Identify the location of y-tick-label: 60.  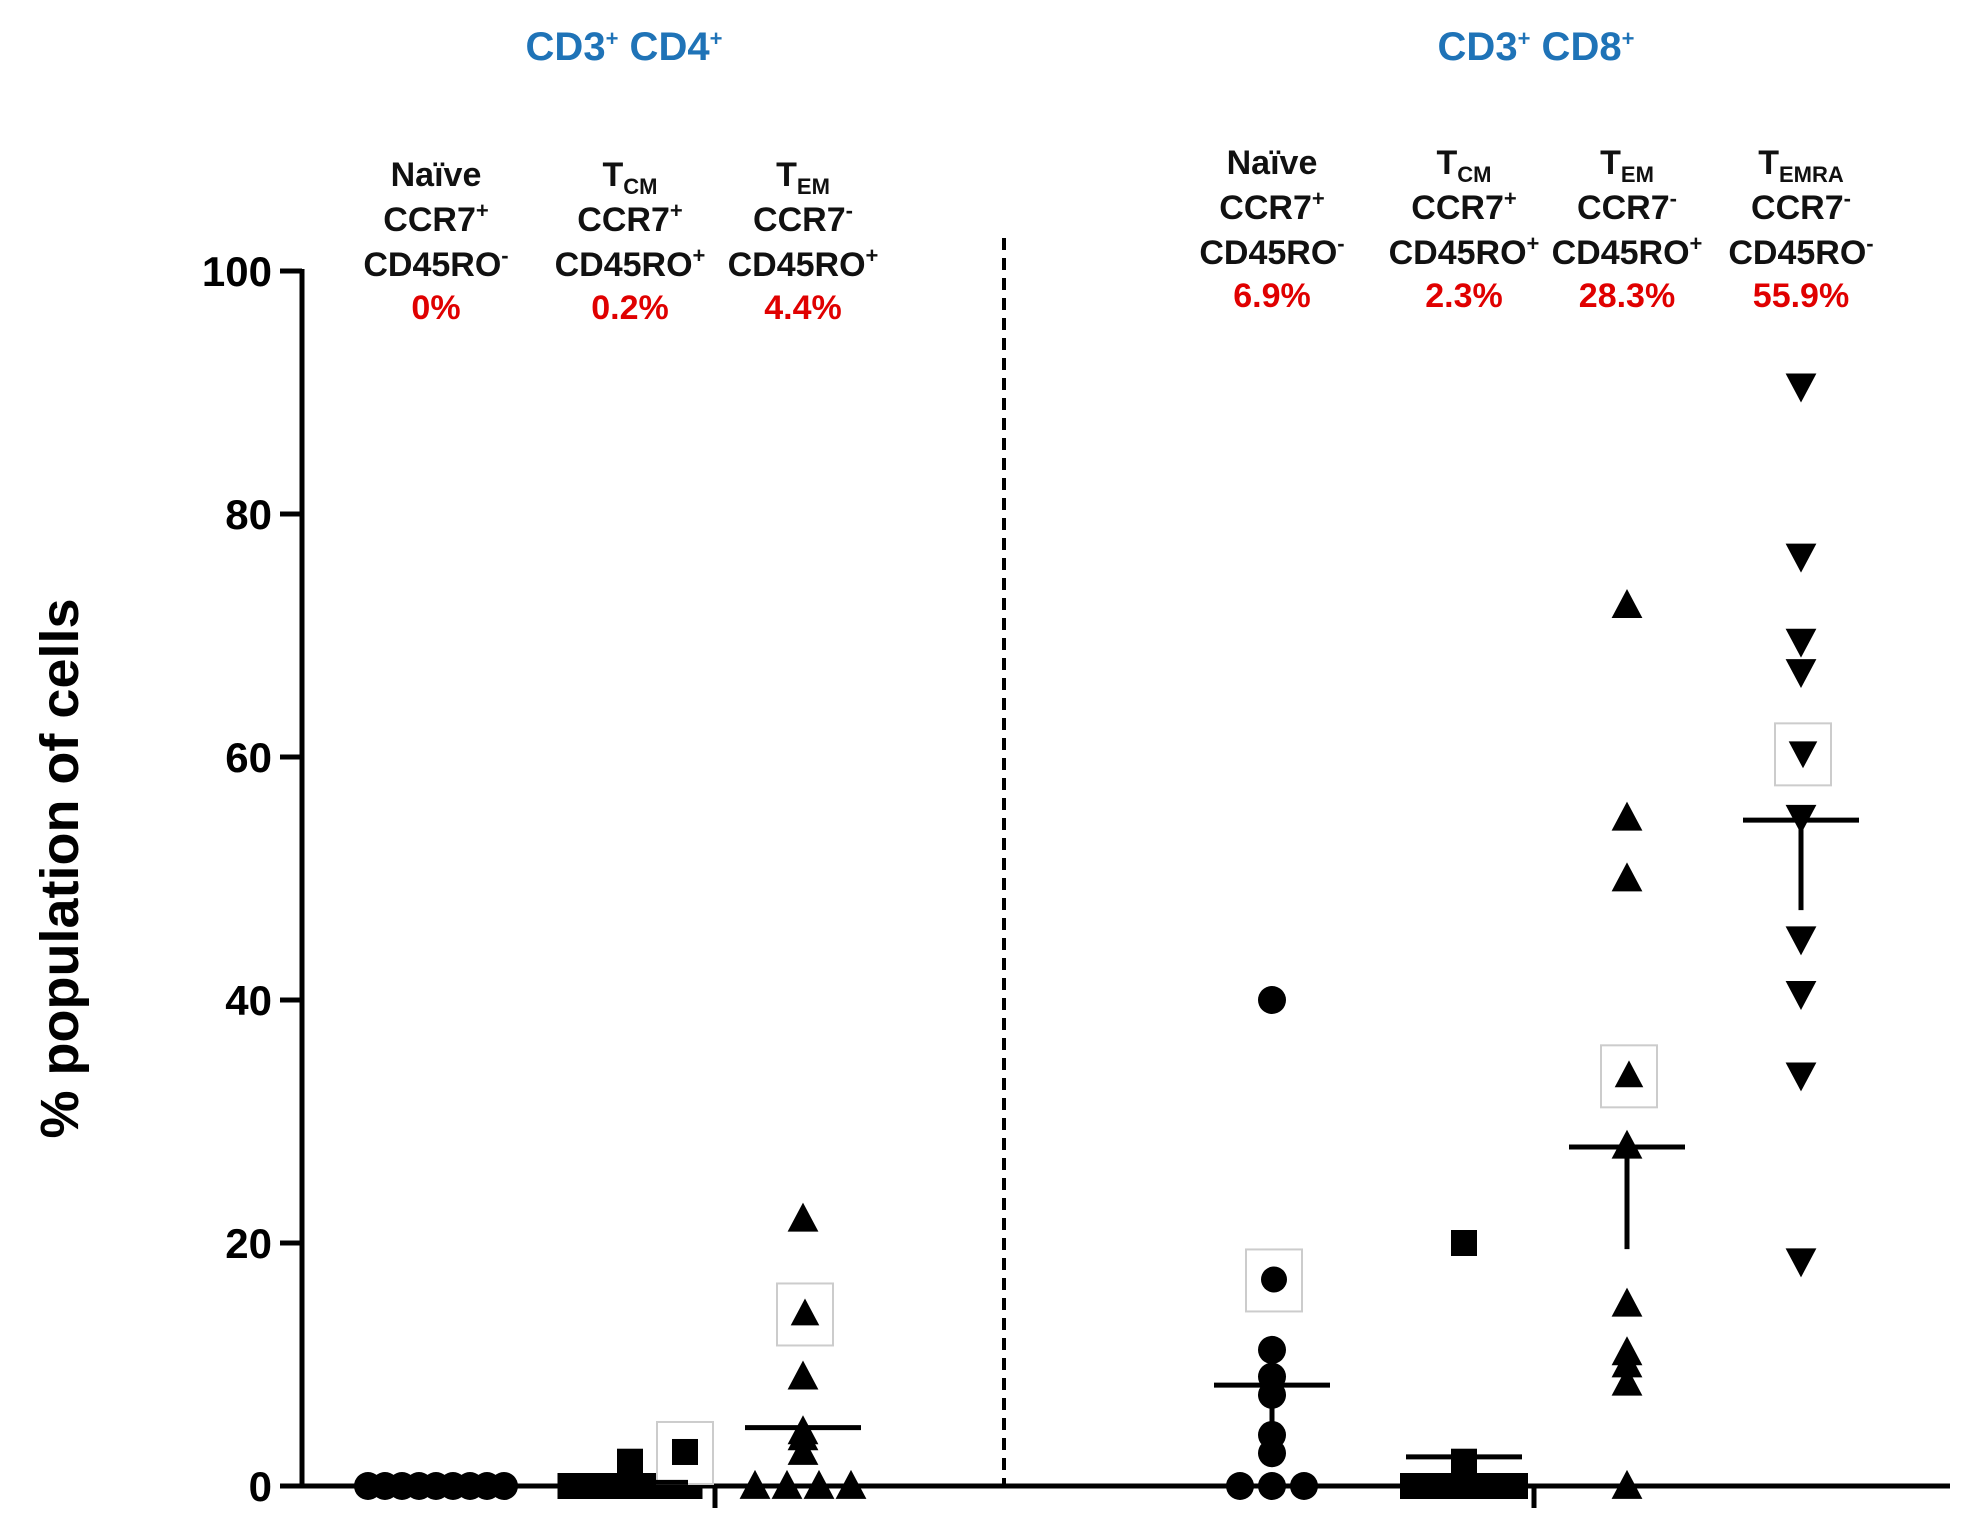
(248, 757).